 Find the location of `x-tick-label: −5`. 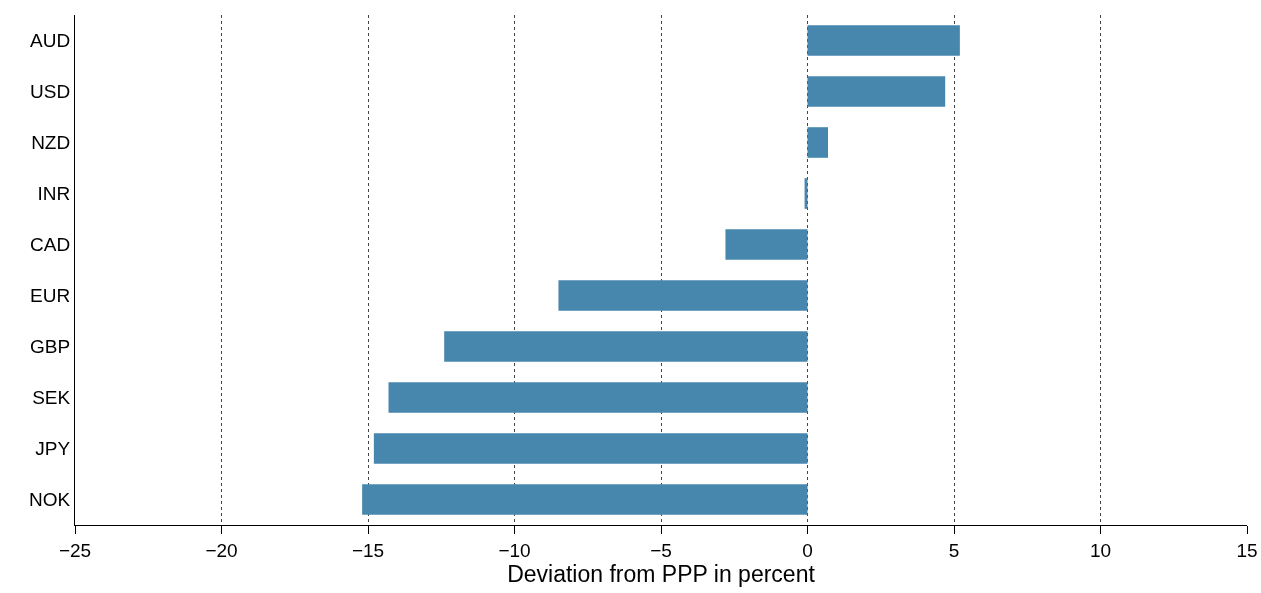

x-tick-label: −5 is located at coordinates (661, 550).